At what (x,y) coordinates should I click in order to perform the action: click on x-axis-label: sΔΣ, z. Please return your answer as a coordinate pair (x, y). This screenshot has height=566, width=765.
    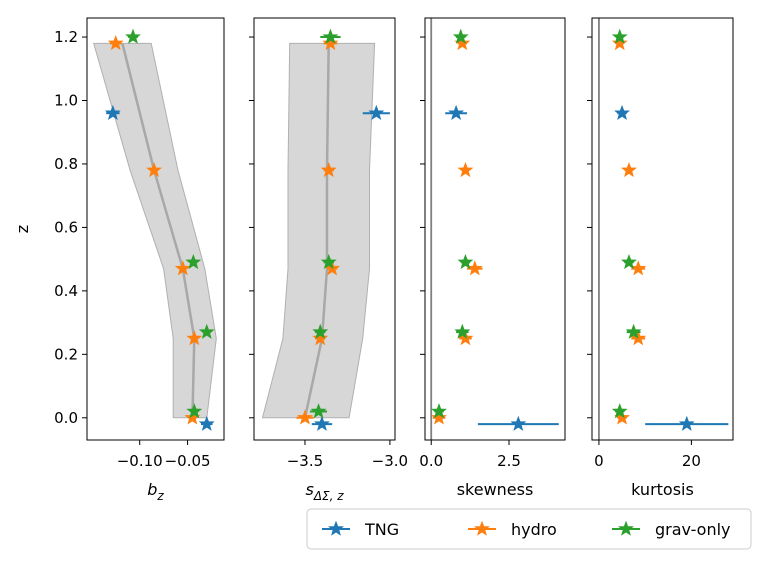
    Looking at the image, I should click on (324, 491).